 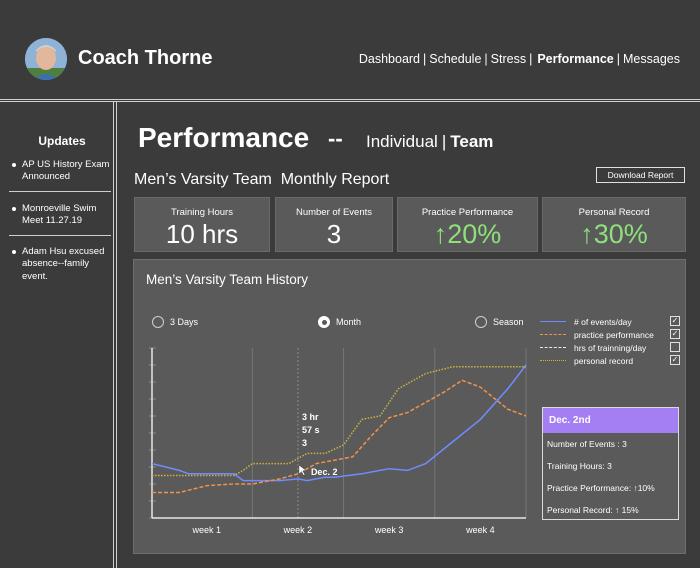 I want to click on range-season: Season, so click(x=499, y=322).